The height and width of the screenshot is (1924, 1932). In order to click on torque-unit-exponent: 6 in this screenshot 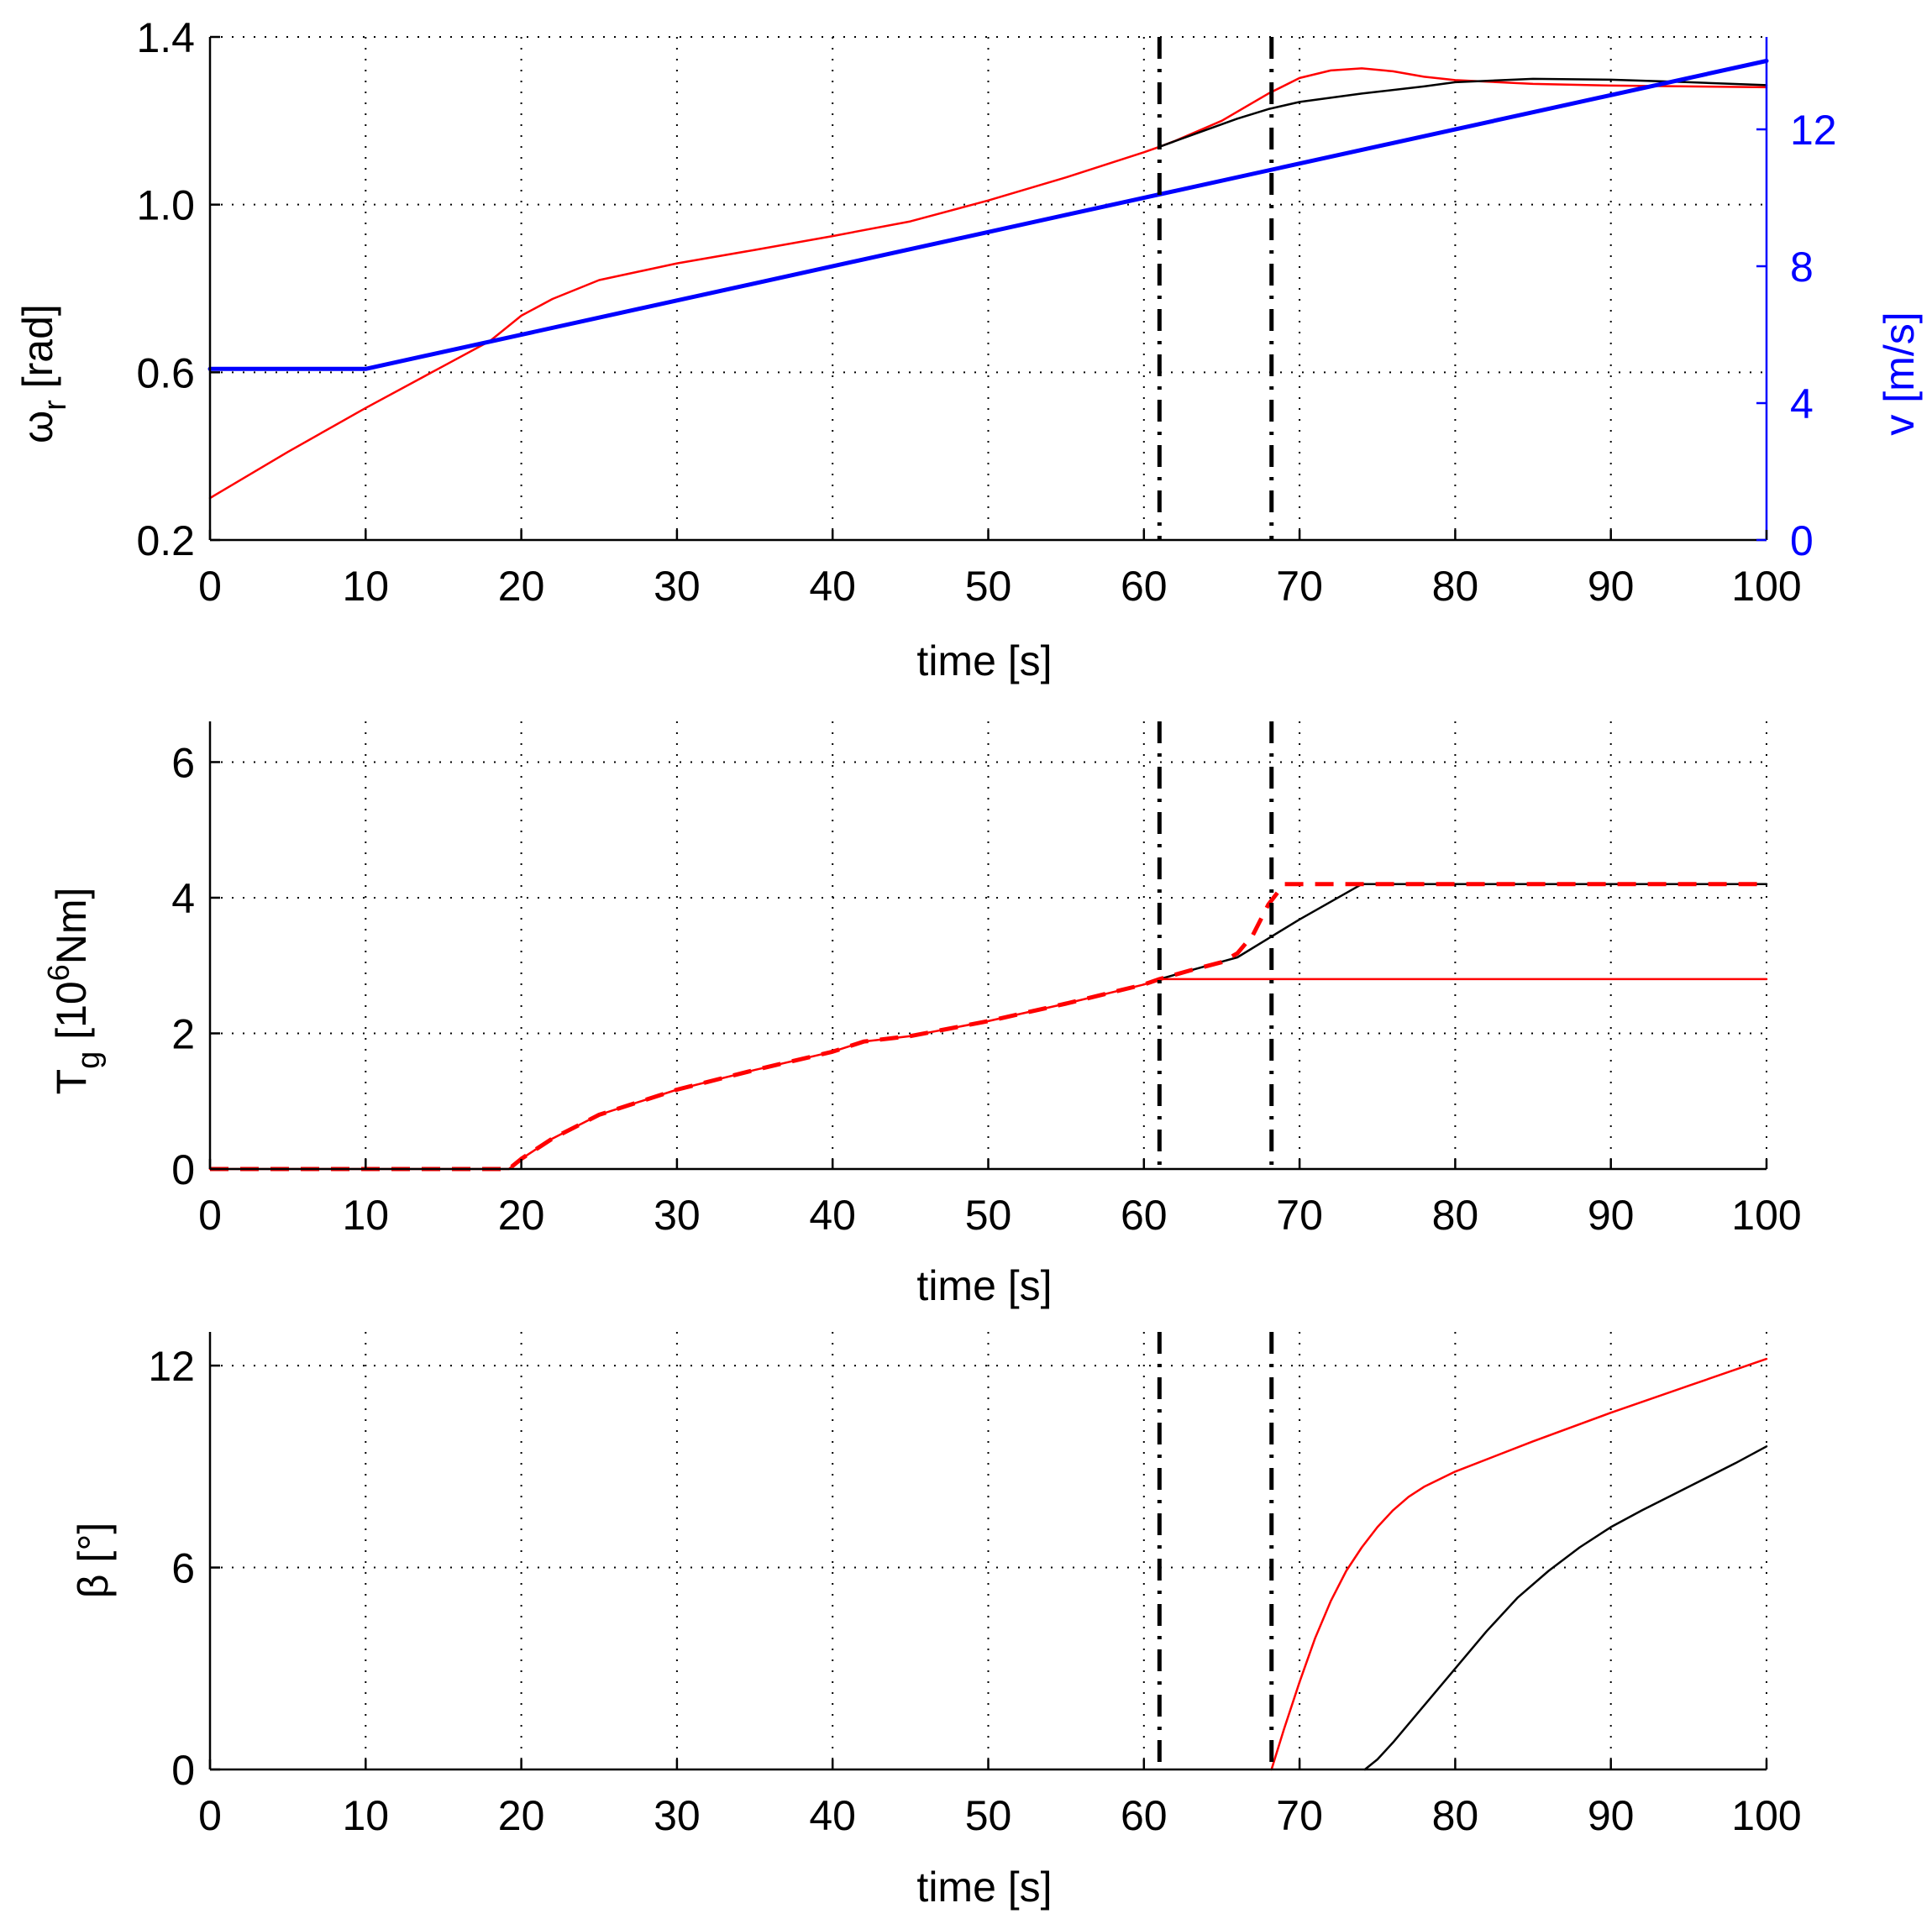, I will do `click(58, 972)`.